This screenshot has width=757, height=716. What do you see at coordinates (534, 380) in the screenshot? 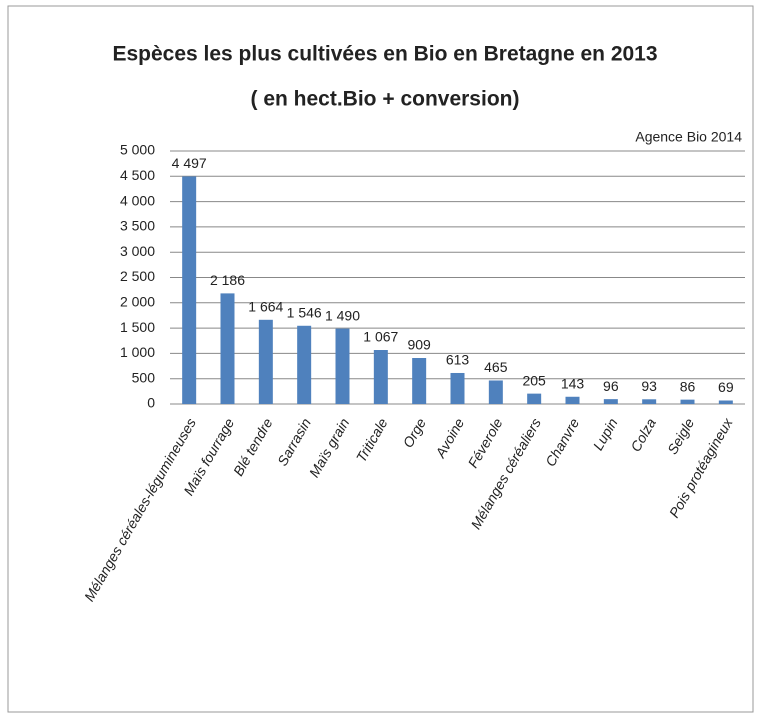
I see `value-label: 205` at bounding box center [534, 380].